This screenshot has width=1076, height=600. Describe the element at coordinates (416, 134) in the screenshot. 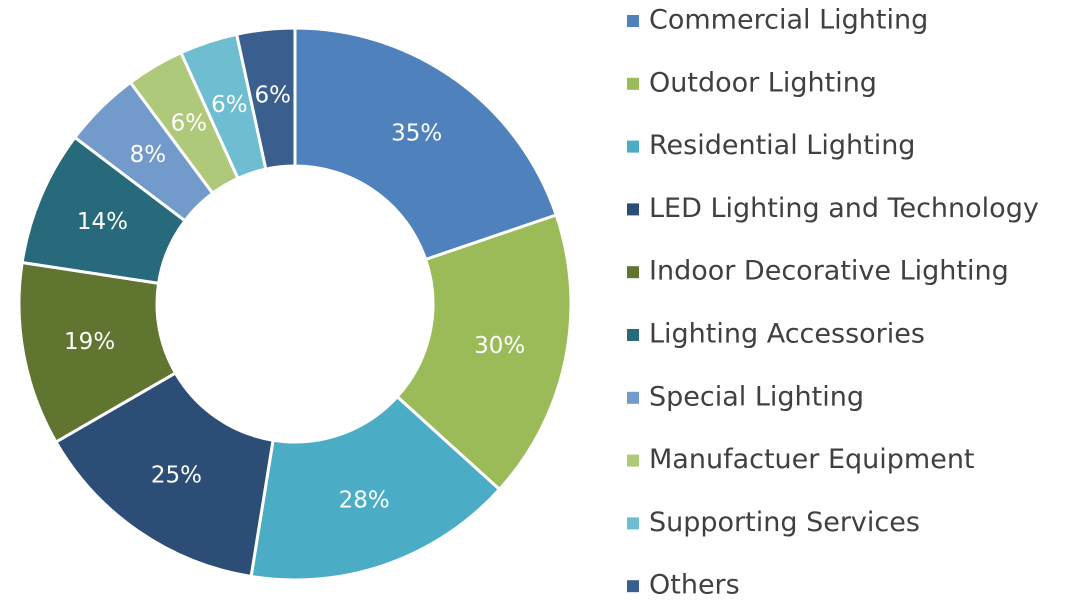

I see `data-label: 35%` at that location.